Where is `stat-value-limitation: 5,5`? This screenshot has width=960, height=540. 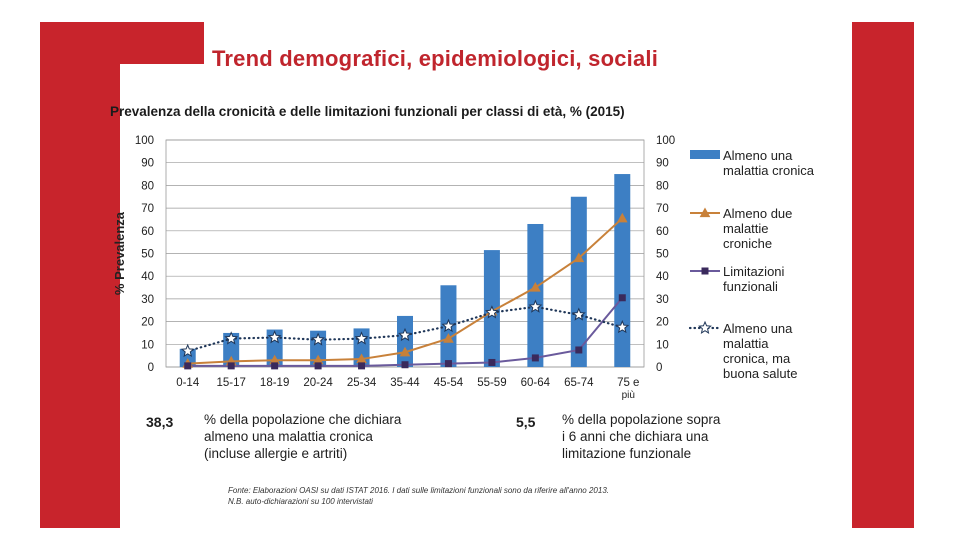 stat-value-limitation: 5,5 is located at coordinates (526, 422).